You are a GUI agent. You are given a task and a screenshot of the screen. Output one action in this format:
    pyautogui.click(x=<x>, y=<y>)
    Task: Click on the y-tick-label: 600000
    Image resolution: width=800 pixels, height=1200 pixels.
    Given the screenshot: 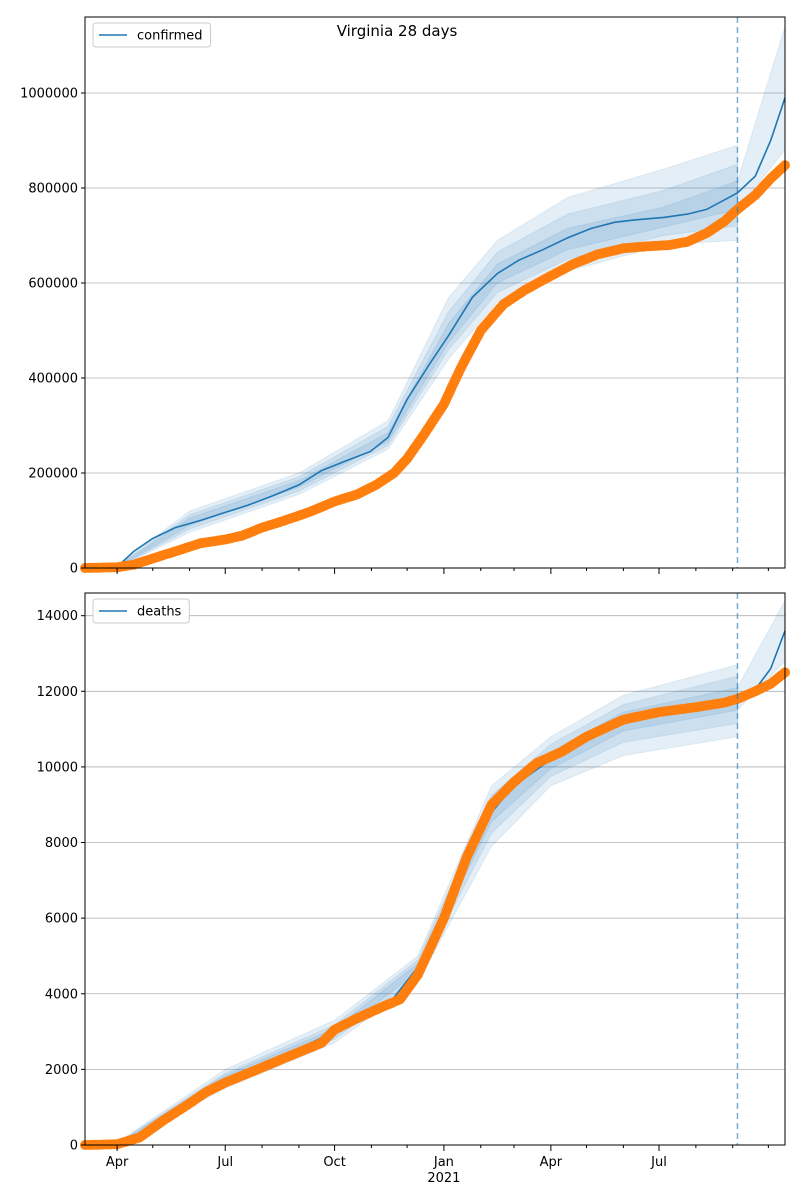 What is the action you would take?
    pyautogui.click(x=53, y=284)
    